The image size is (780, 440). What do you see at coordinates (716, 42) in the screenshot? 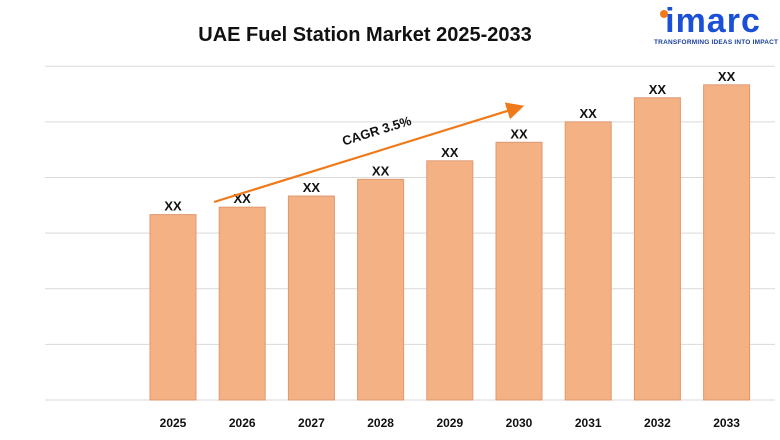
I see `logo-tagline: TRANSFORMING IDEAS INTO IMPACT` at bounding box center [716, 42].